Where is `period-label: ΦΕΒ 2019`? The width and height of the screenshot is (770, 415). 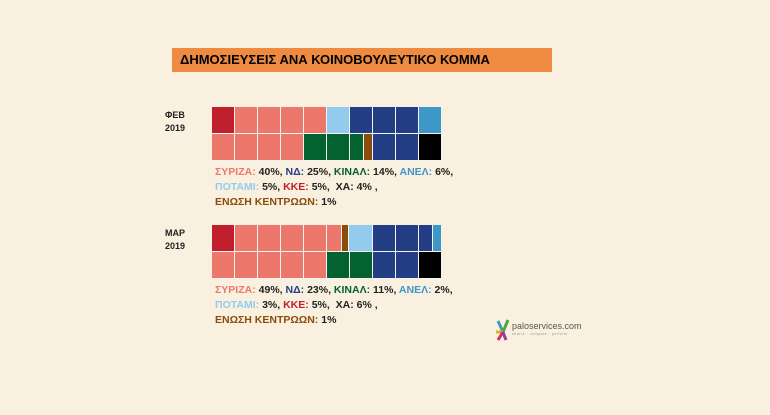
period-label: ΦΕΒ 2019 is located at coordinates (175, 122).